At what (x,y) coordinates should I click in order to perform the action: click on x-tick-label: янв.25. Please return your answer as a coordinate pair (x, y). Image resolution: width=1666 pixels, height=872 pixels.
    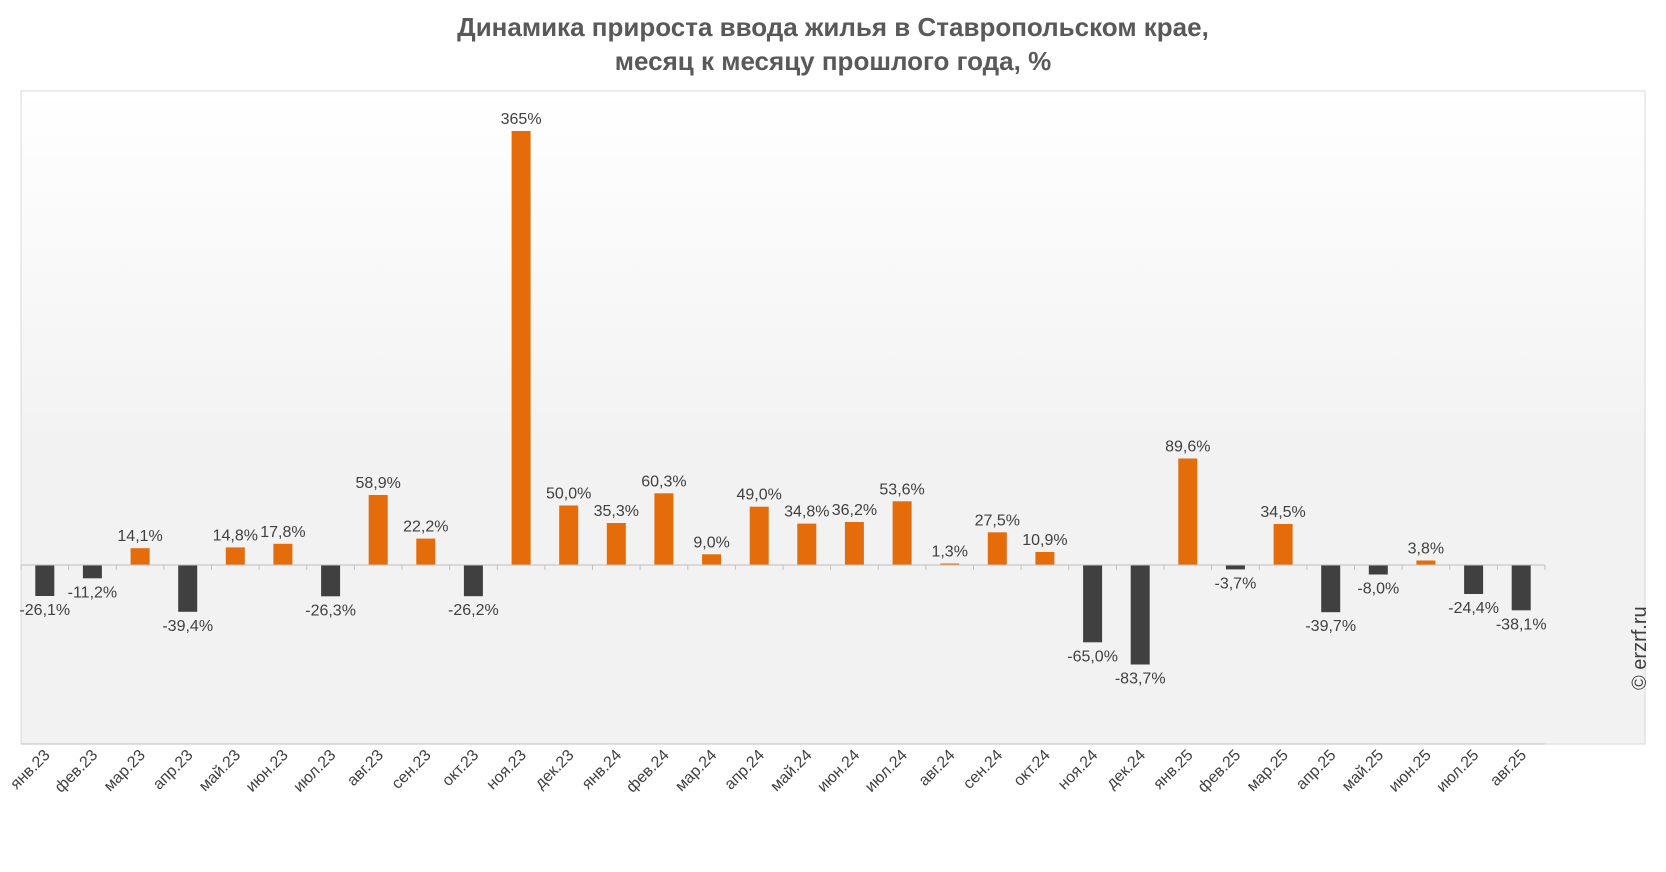
    Looking at the image, I should click on (1173, 770).